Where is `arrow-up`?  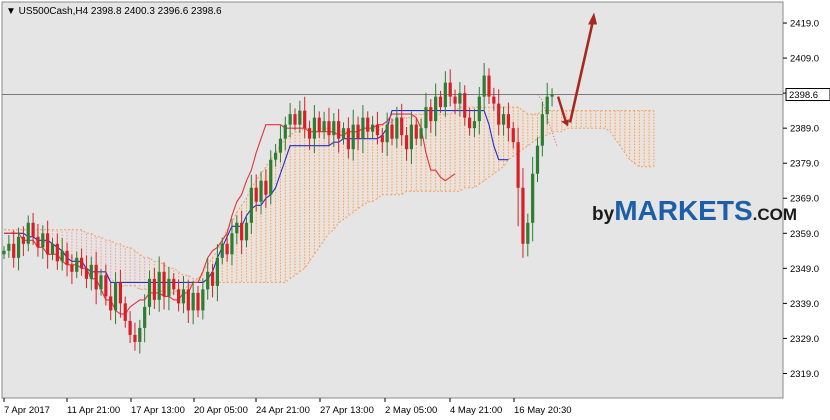 arrow-up is located at coordinates (581, 71).